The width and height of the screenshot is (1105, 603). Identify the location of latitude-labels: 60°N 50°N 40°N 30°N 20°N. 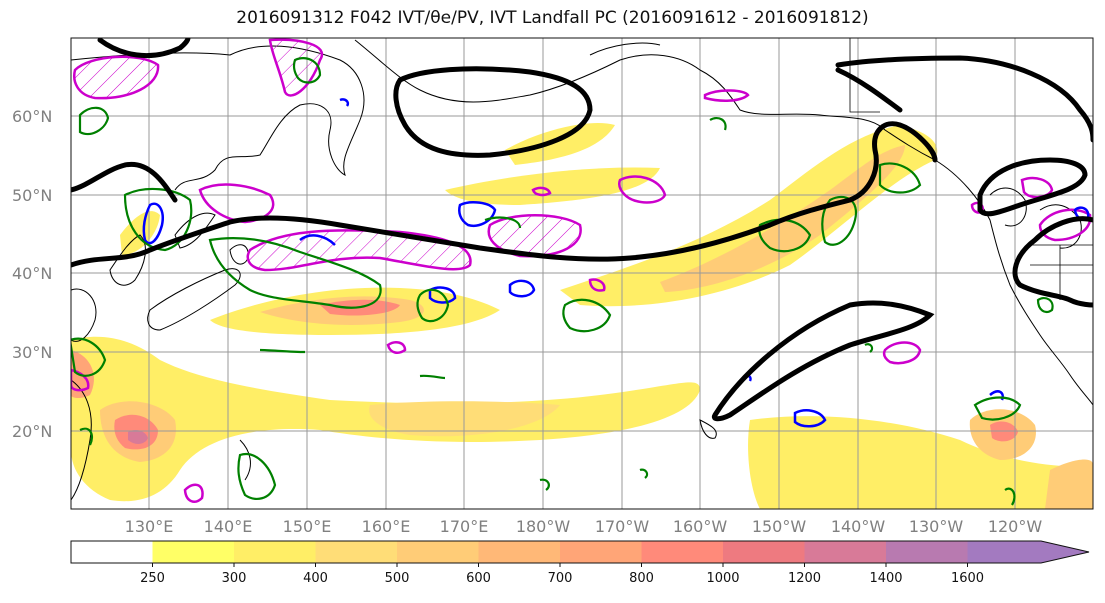
(32, 274).